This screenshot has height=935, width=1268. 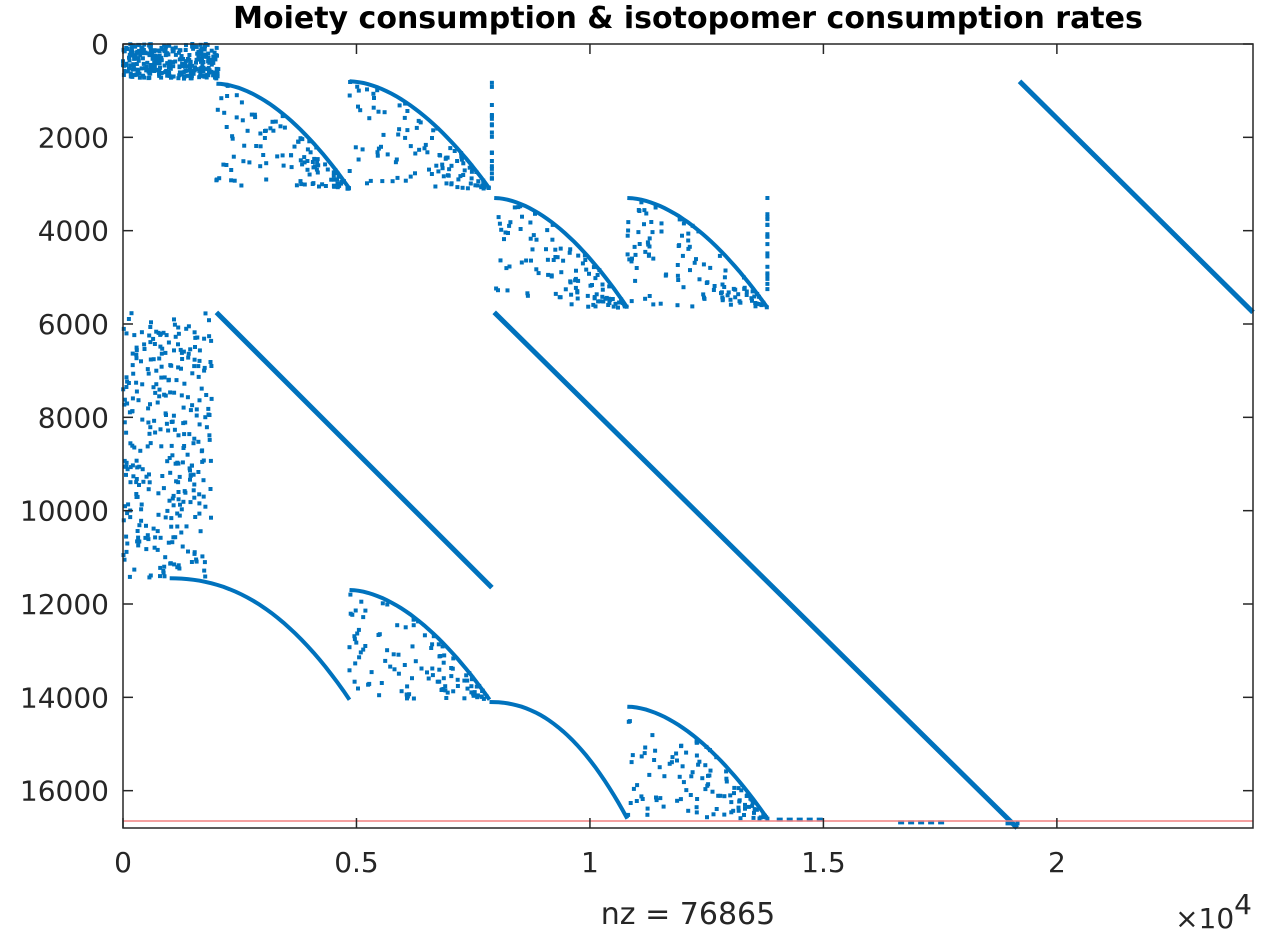 I want to click on x-axis-label: nz = 76865, so click(x=688, y=914).